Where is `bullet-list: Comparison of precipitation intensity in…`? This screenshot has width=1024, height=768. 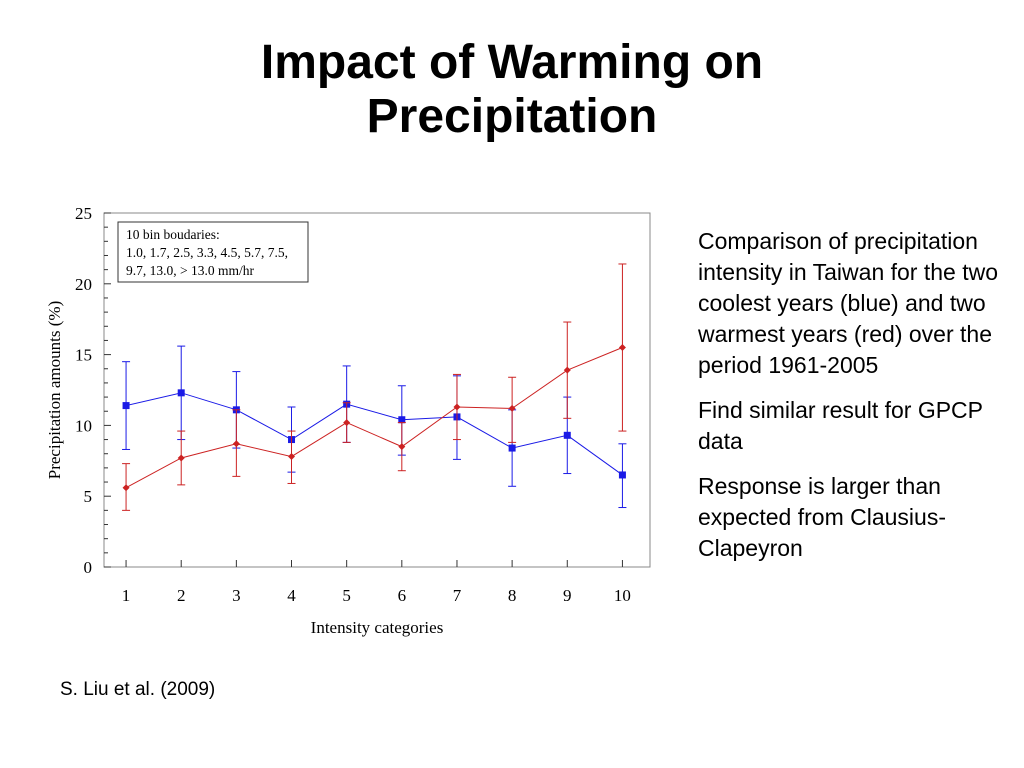 bullet-list: Comparison of precipitation intensity in… is located at coordinates (855, 402).